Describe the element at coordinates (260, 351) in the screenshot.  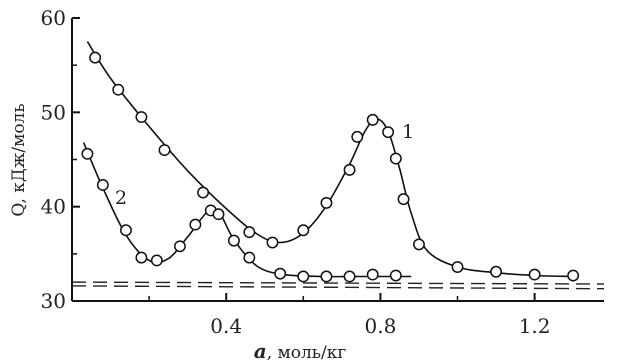
I see `x-axis-var: a` at that location.